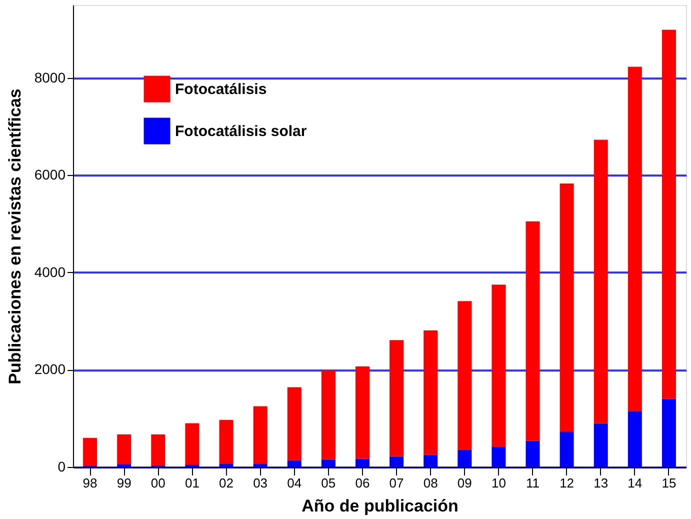 This screenshot has height=519, width=691. What do you see at coordinates (260, 483) in the screenshot?
I see `x-tick-label: 03` at bounding box center [260, 483].